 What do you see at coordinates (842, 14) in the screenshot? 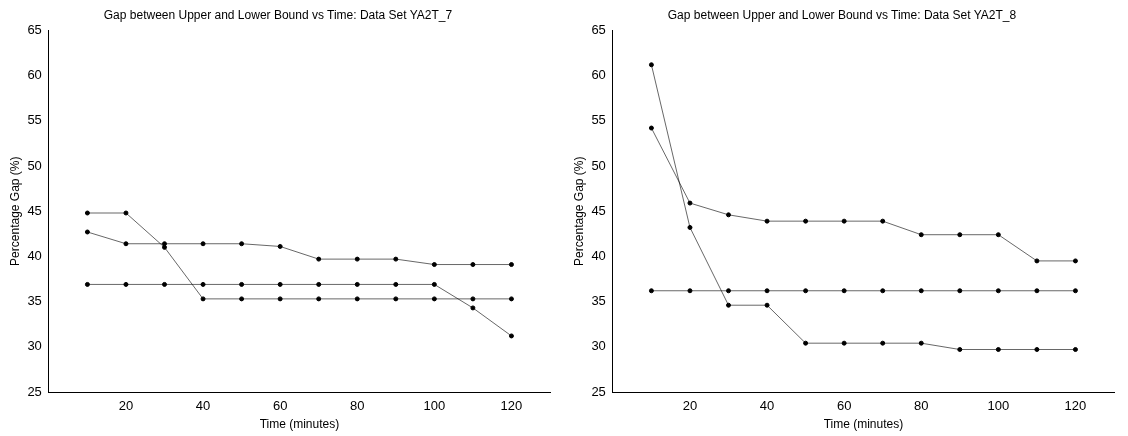
I see `chart-title: Gap between Upper and Lower Bound vs Time: Data Set YA2T_8` at bounding box center [842, 14].